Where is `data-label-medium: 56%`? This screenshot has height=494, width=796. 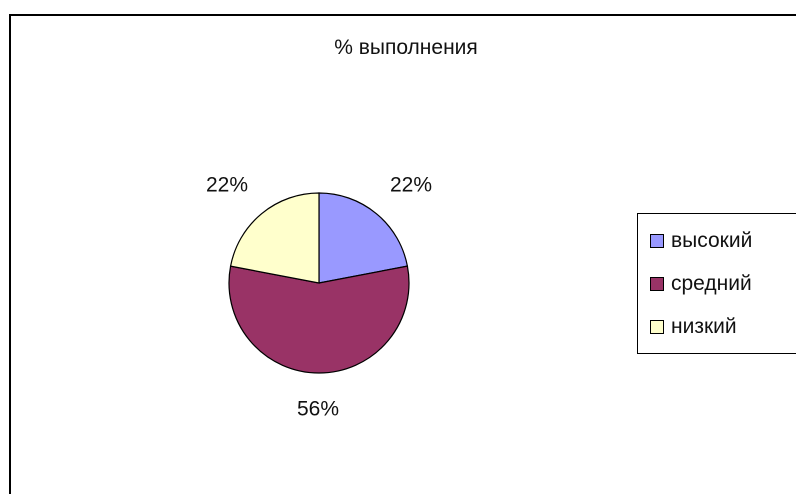 data-label-medium: 56% is located at coordinates (318, 409).